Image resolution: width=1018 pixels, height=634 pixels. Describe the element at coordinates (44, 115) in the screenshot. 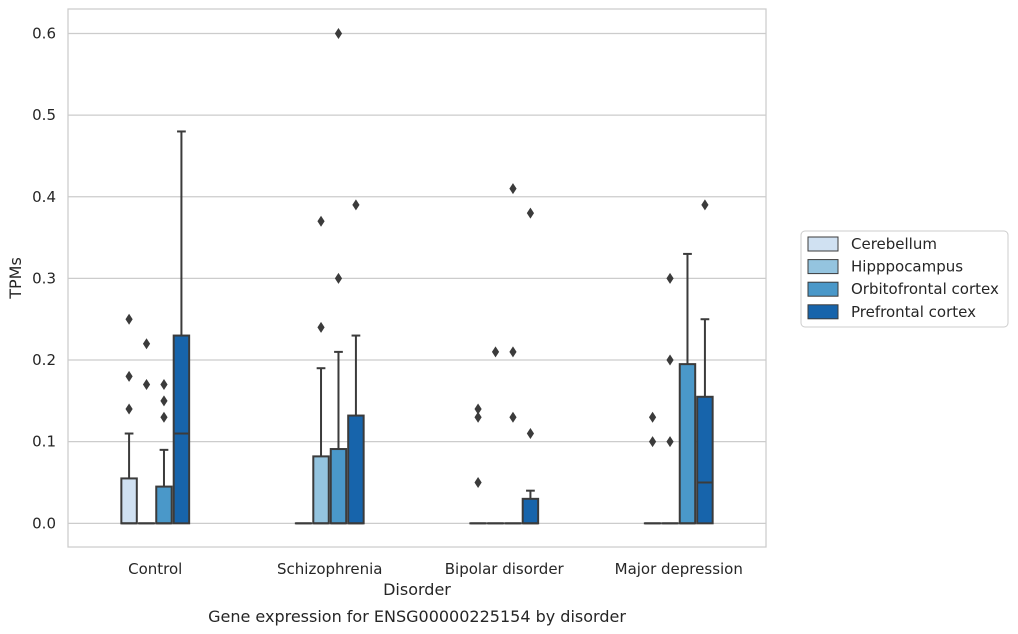

I see `y-tick-label: 0.5` at that location.